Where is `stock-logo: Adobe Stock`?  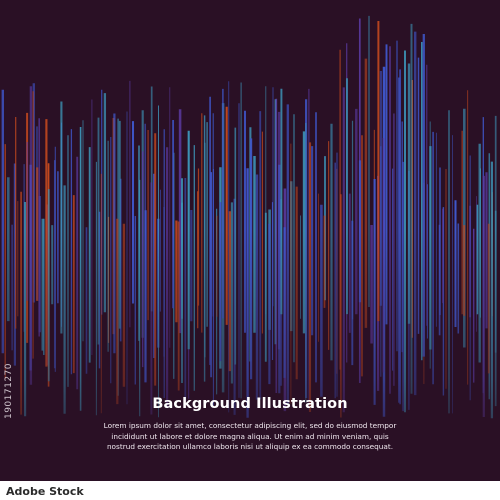
stock-logo: Adobe Stock is located at coordinates (45, 491).